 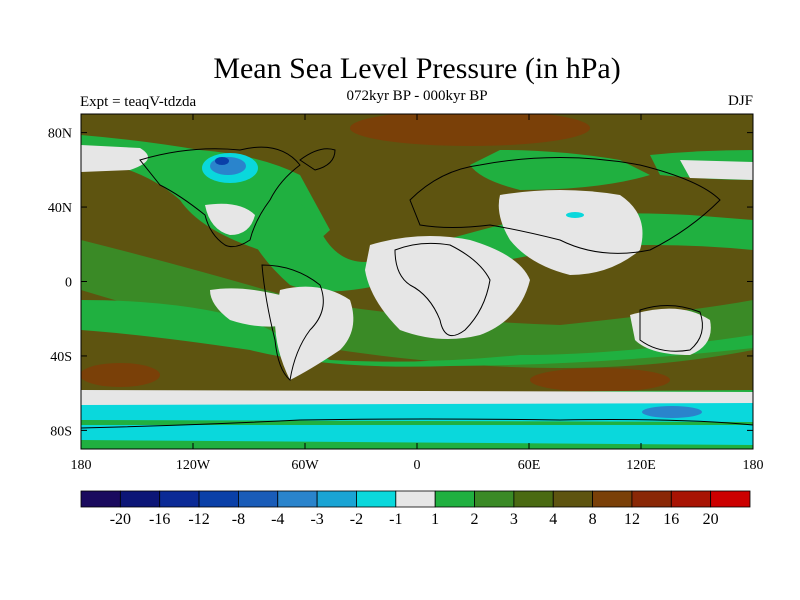 I want to click on field-asia-grey, so click(x=570, y=232).